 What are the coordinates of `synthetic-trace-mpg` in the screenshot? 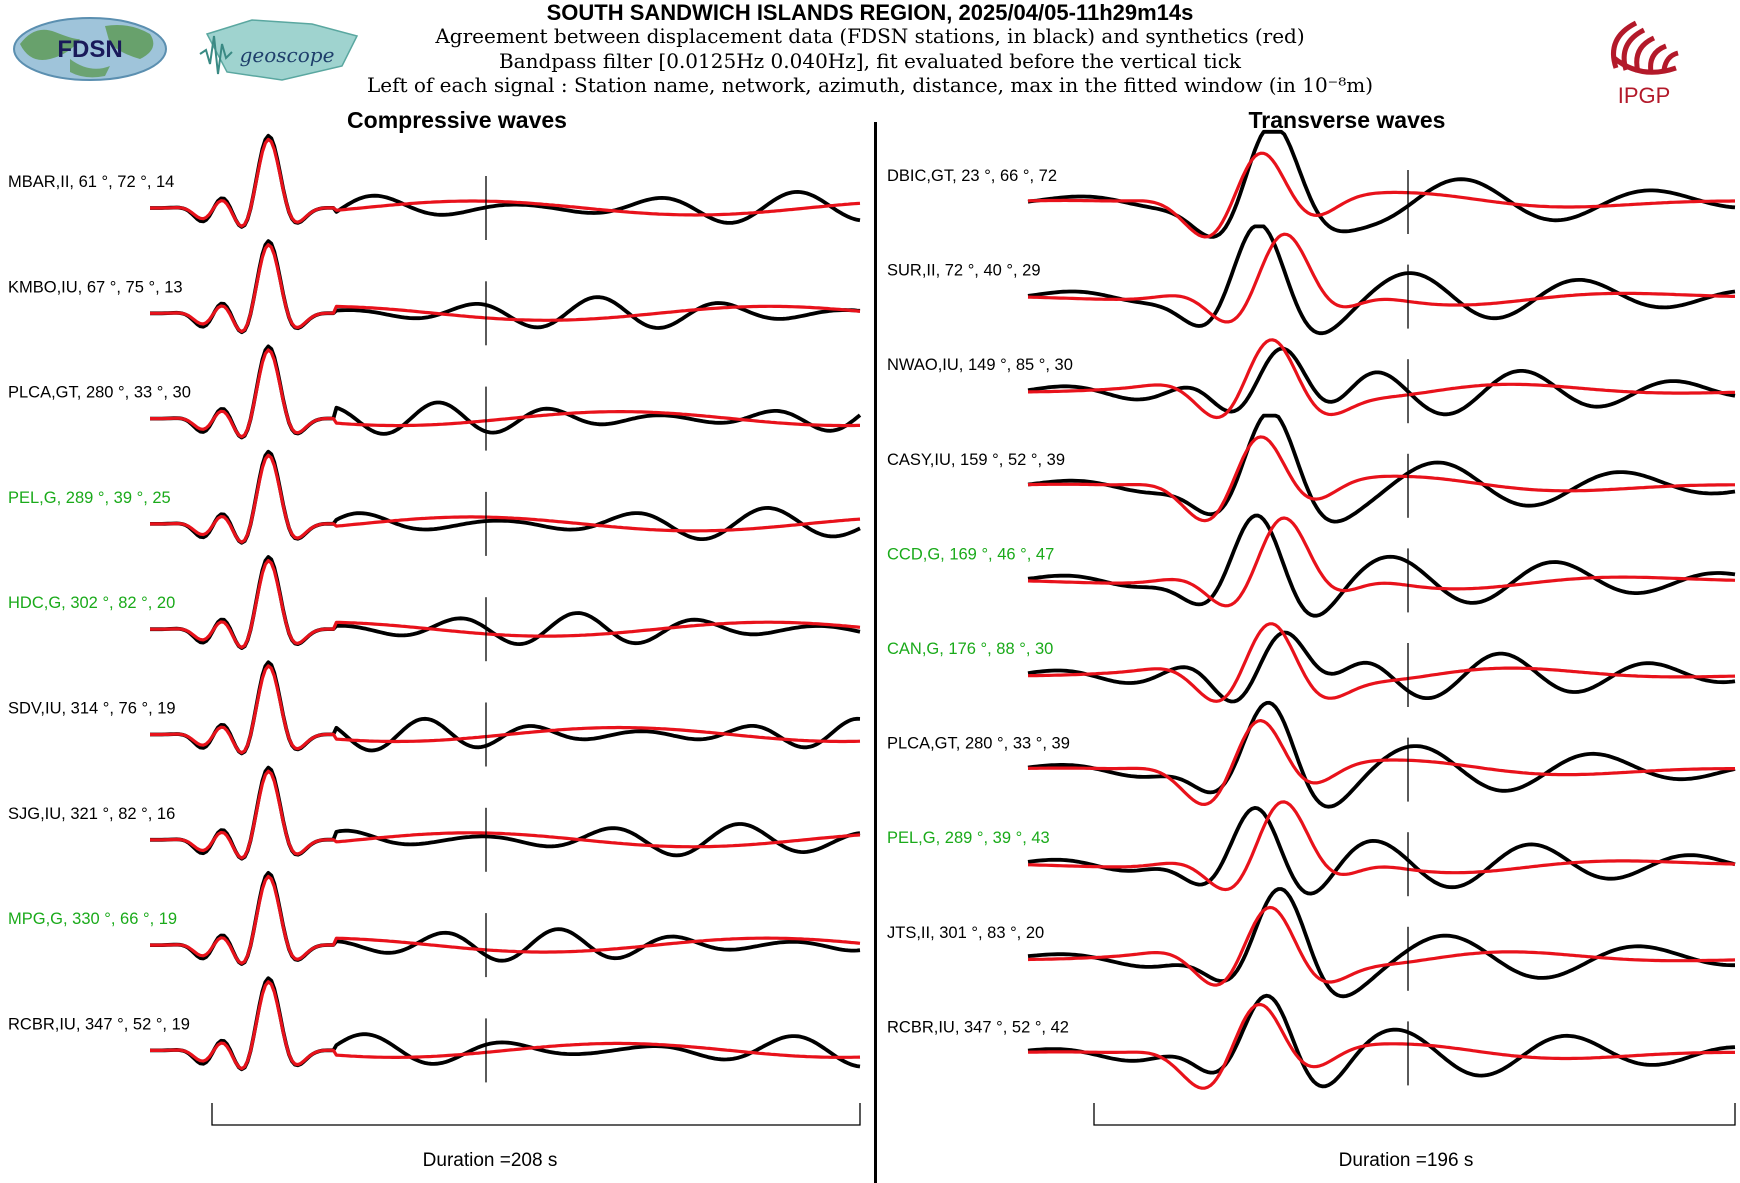 It's located at (505, 919).